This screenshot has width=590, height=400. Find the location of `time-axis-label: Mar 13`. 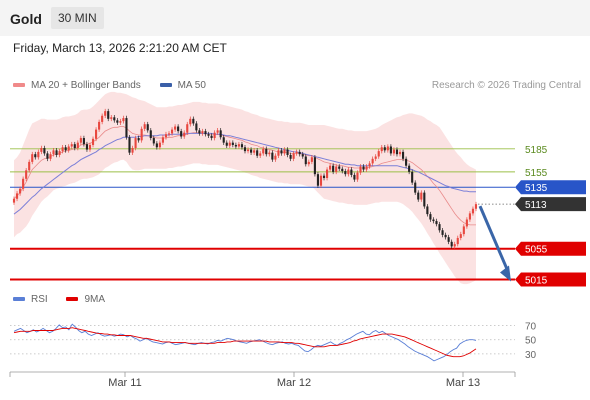

time-axis-label: Mar 13 is located at coordinates (463, 383).